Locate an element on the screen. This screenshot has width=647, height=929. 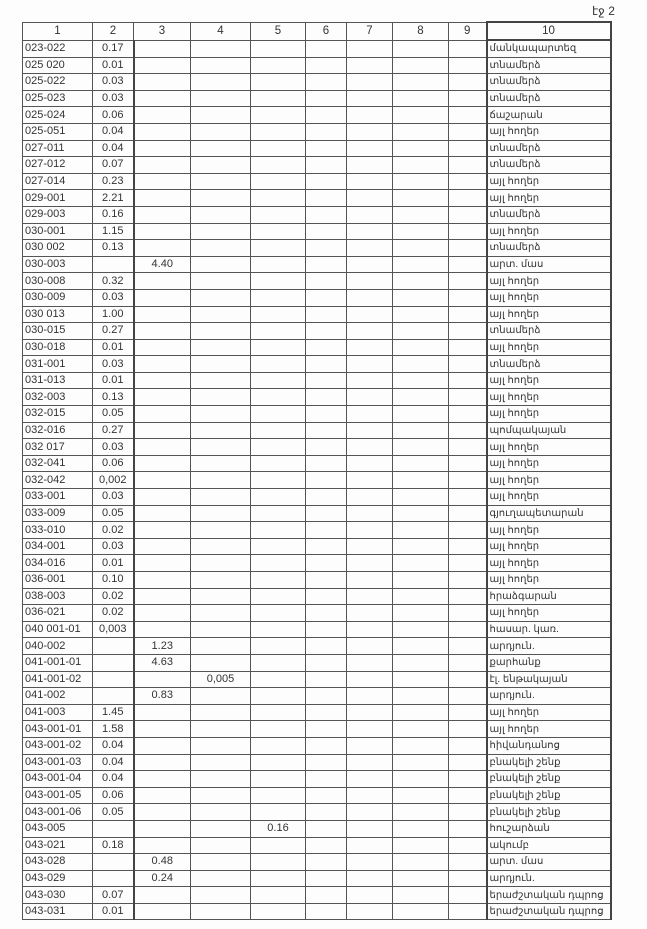
parcel-code-cell: 030-018 is located at coordinates (57, 347).